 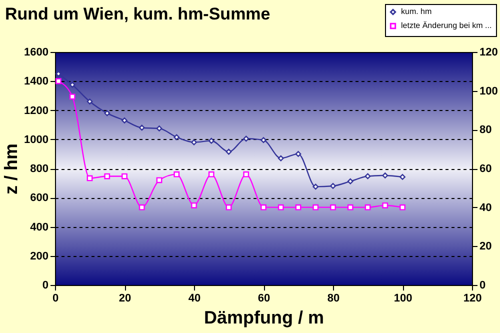 What do you see at coordinates (137, 14) in the screenshot?
I see `chart-title: Rund um Wien, kum. hm-Summe` at bounding box center [137, 14].